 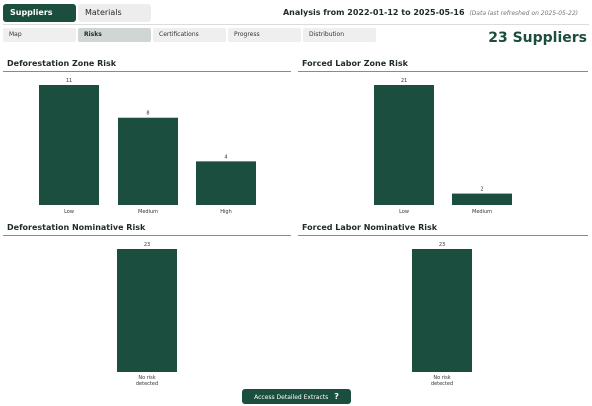 What do you see at coordinates (373, 12) in the screenshot?
I see `analysis-label: Analysis from 2022-01-12 to 2025-05-16` at bounding box center [373, 12].